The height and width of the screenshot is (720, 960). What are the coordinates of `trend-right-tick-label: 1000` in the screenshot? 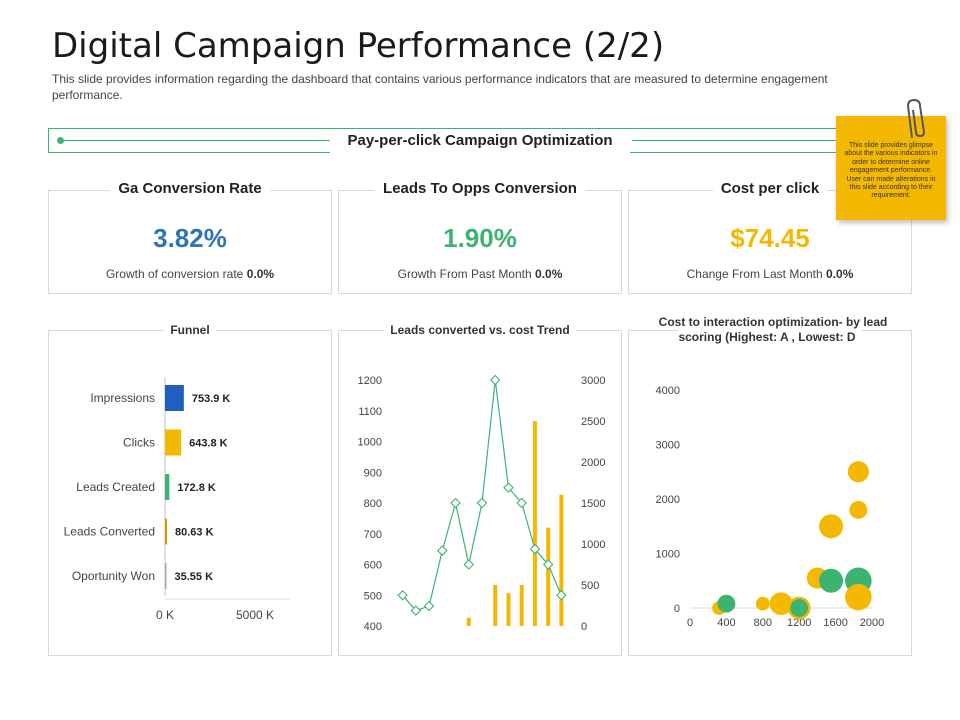 It's located at (593, 545).